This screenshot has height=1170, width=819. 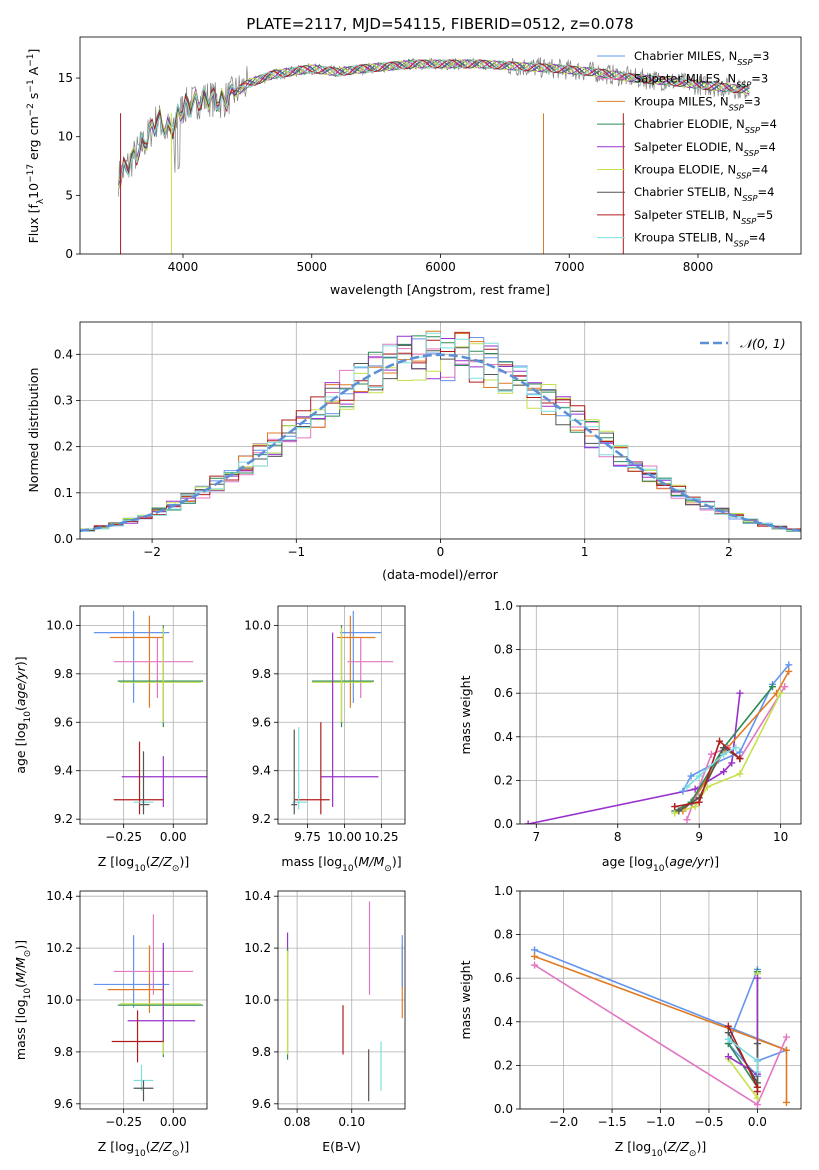 What do you see at coordinates (434, 124) in the screenshot?
I see `model-spectrum-line` at bounding box center [434, 124].